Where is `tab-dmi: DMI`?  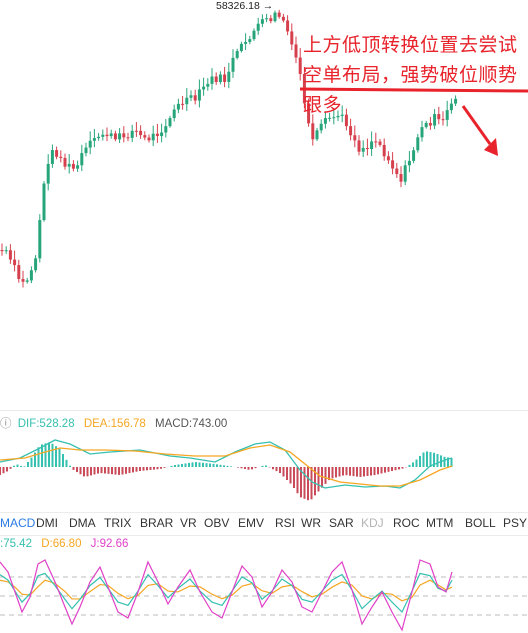
tab-dmi: DMI is located at coordinates (47, 523).